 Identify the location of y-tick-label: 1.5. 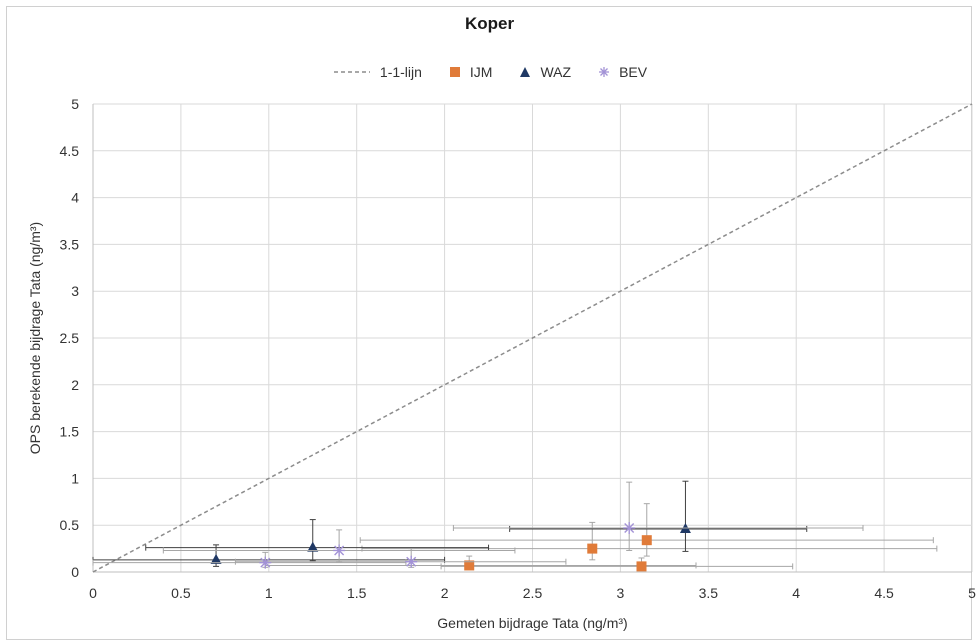
(70, 432).